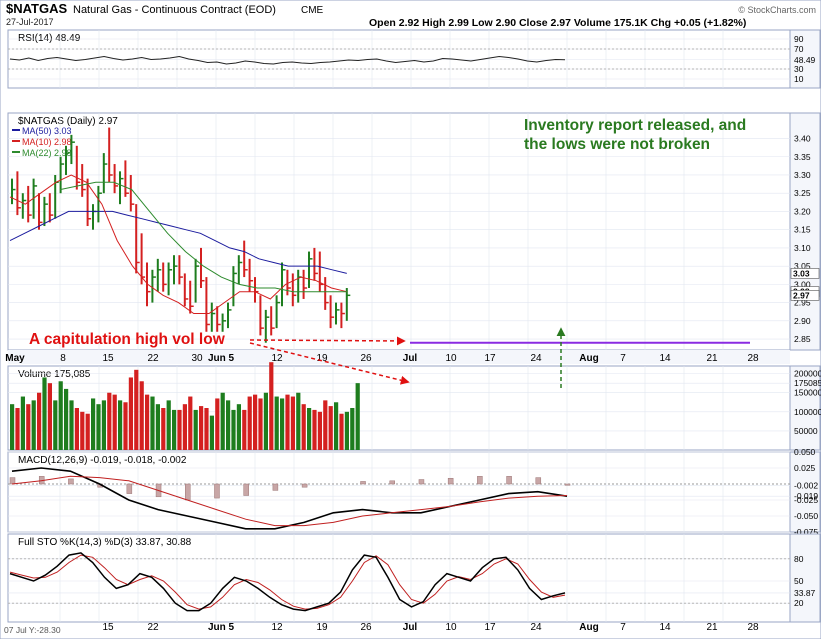 This screenshot has height=639, width=821. I want to click on price-right-label: 2.97, so click(801, 295).